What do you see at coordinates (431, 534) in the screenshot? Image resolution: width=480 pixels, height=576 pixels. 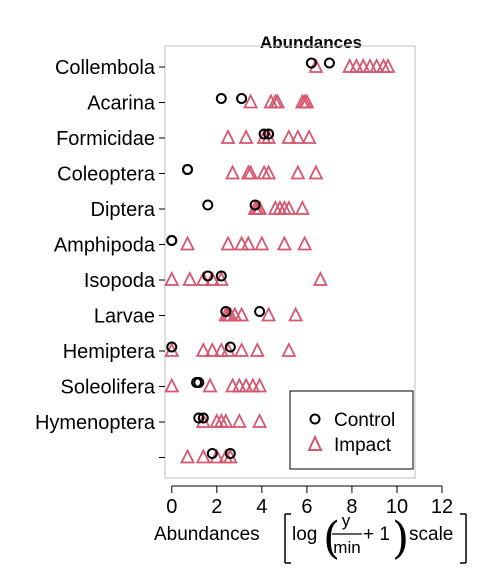 I see `x-axis-title-suffix: scale` at bounding box center [431, 534].